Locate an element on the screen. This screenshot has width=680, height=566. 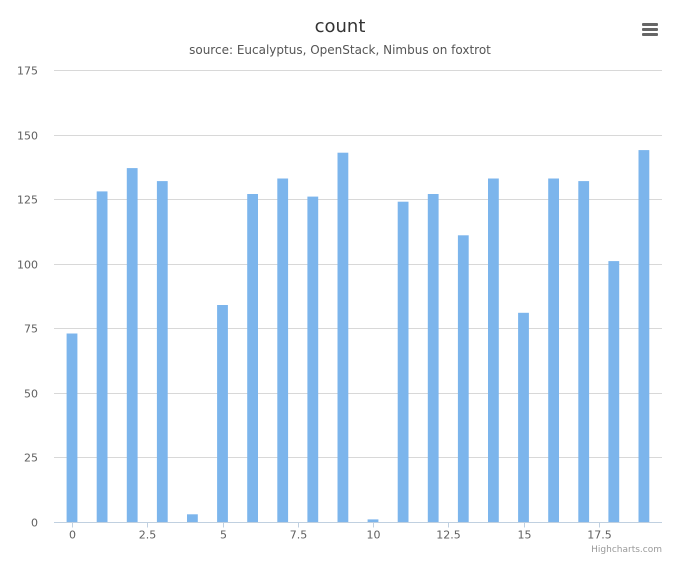
x-tick-label: 0 is located at coordinates (72, 535).